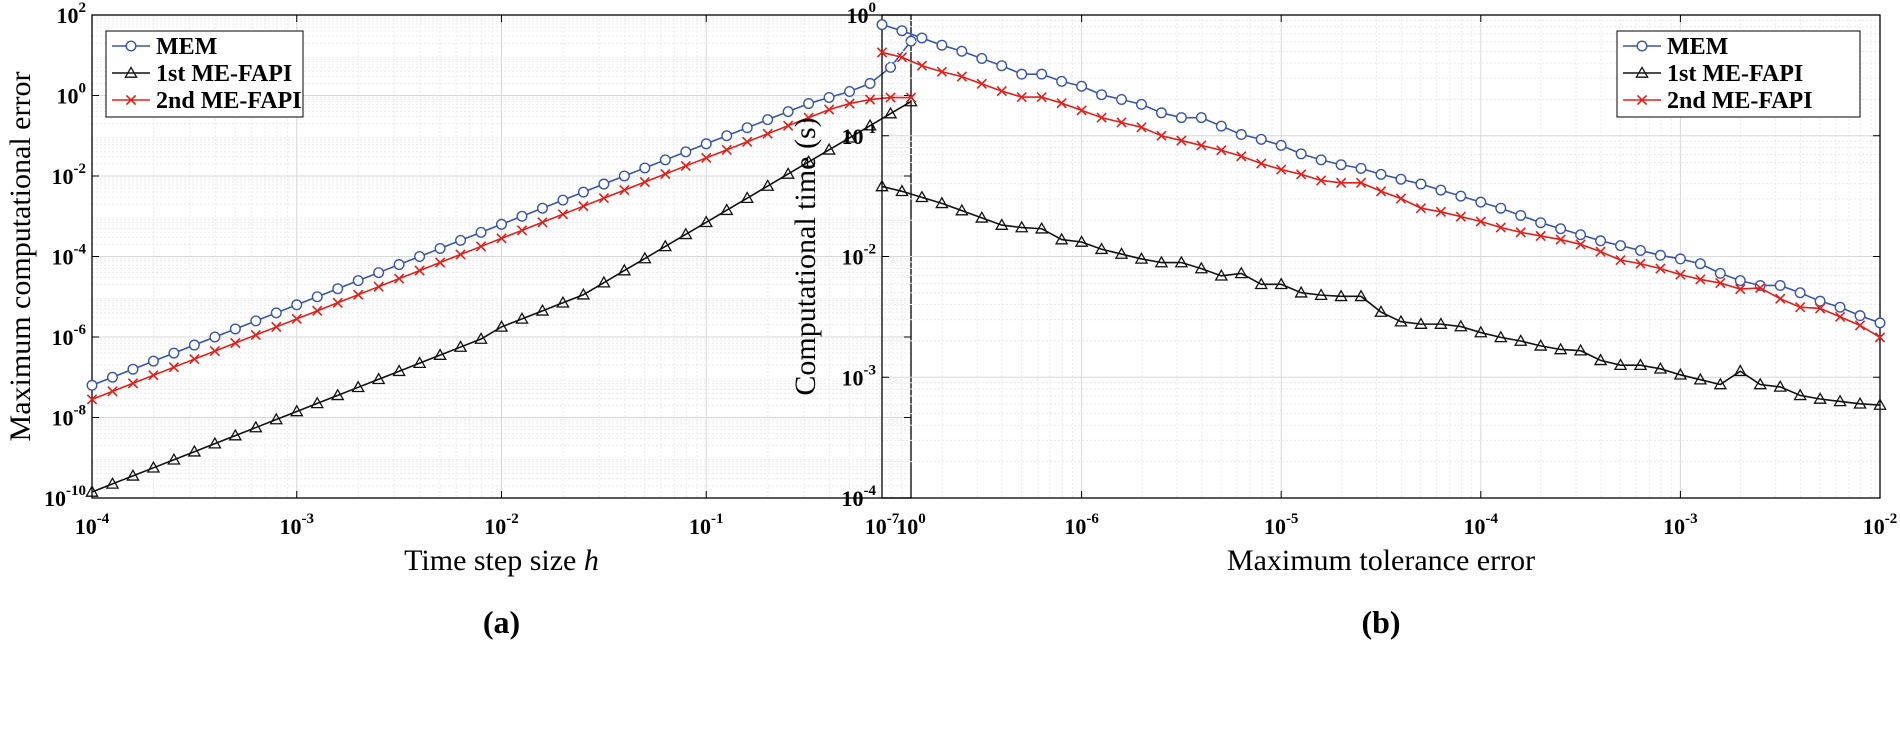 The width and height of the screenshot is (1900, 755). What do you see at coordinates (202, 74) in the screenshot?
I see `legend-entry: 1st ME-FAPI` at bounding box center [202, 74].